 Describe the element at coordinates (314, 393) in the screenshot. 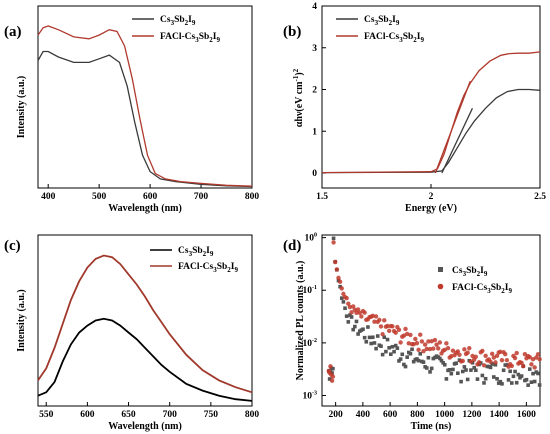

I see `y-tick-exponent: -3` at that location.